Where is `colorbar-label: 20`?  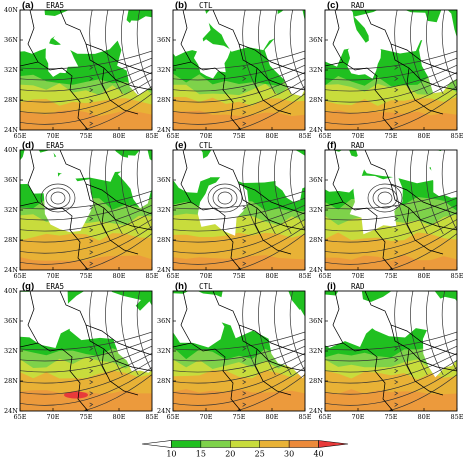 colorbar-label: 20 is located at coordinates (230, 453).